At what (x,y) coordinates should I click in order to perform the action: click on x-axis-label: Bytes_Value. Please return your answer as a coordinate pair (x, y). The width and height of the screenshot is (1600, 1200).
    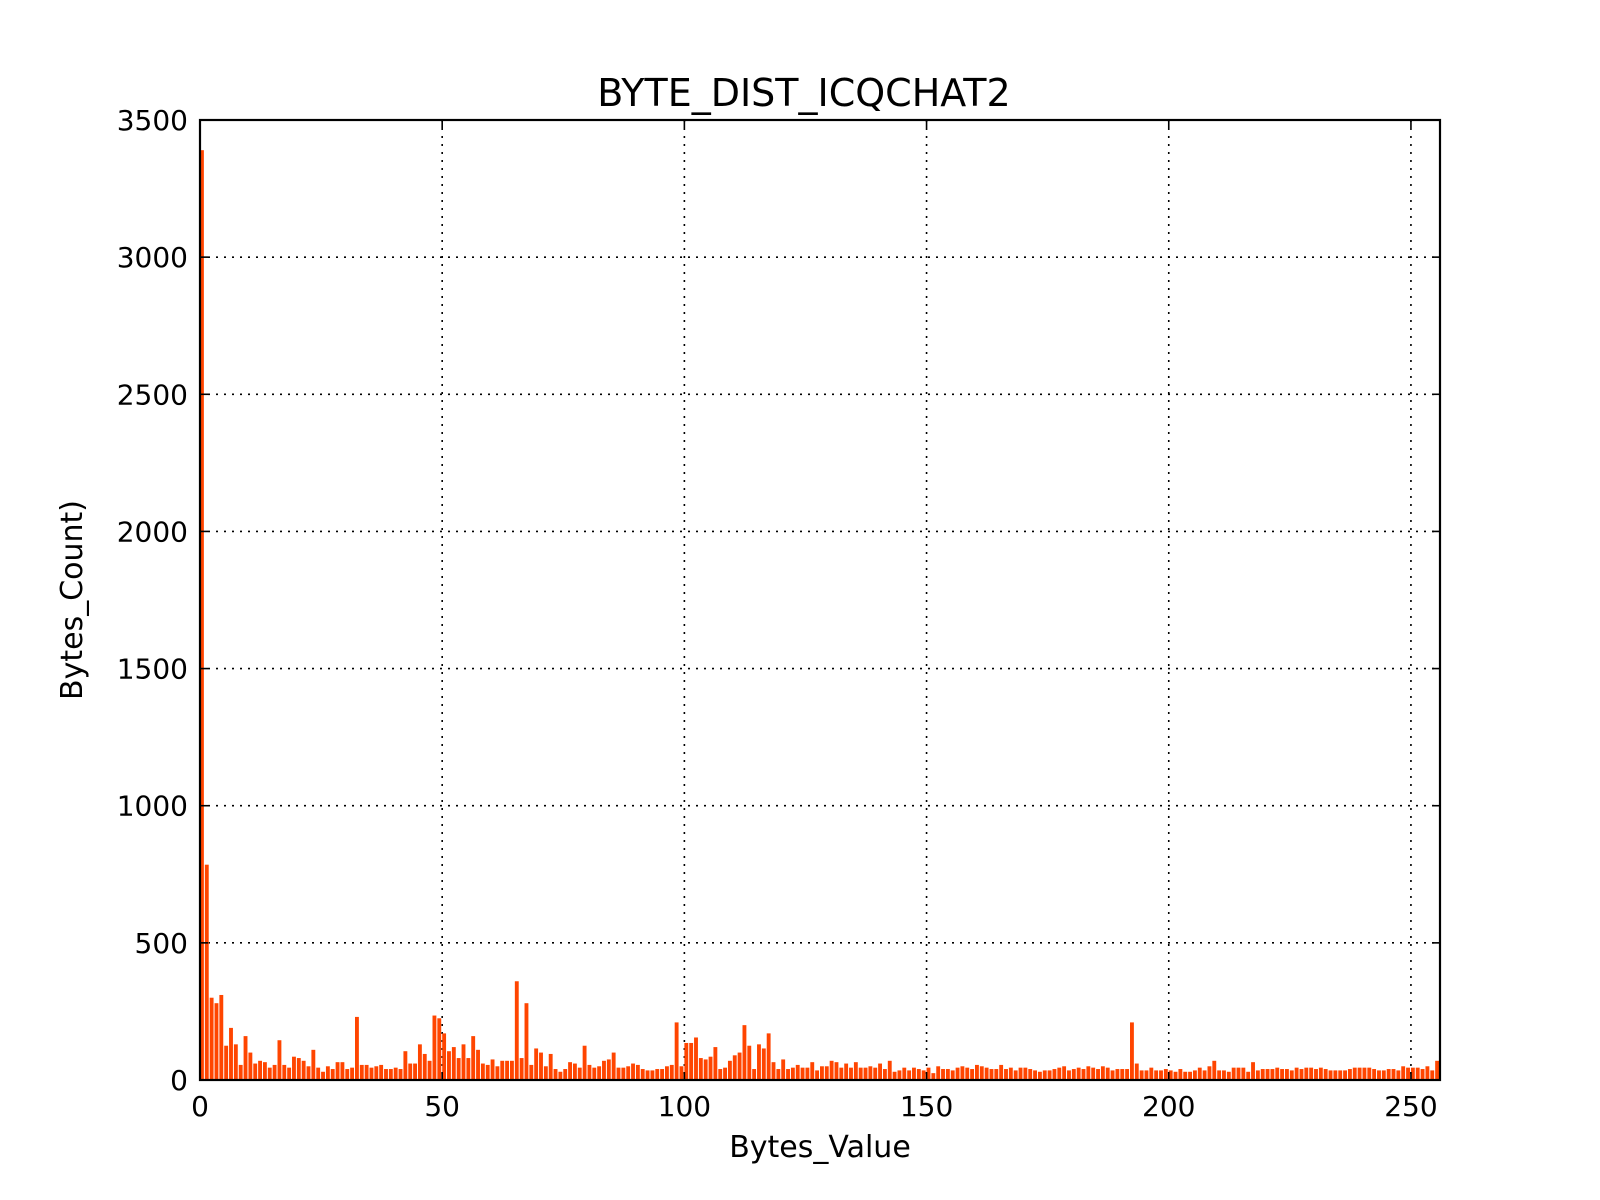
    Looking at the image, I should click on (820, 1147).